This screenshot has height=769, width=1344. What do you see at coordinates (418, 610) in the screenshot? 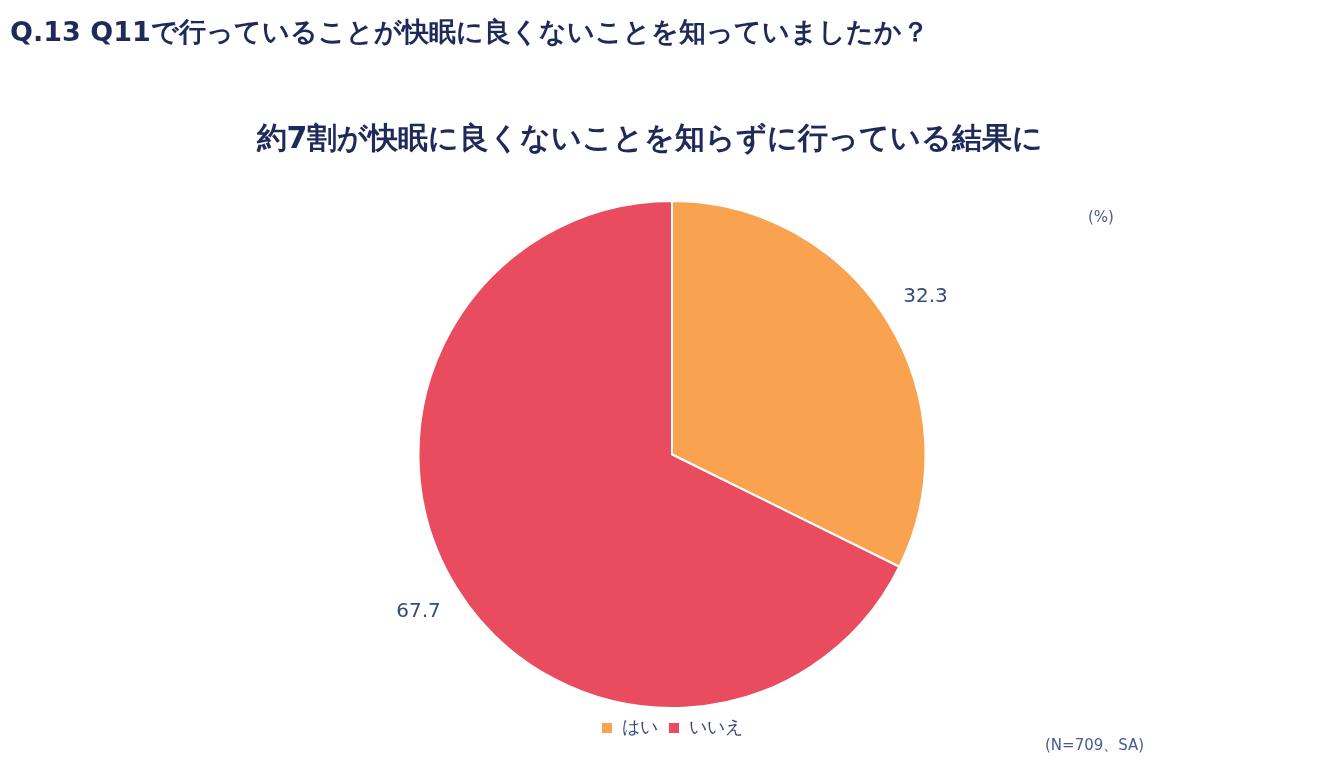
I see `data-label: 67.7` at bounding box center [418, 610].